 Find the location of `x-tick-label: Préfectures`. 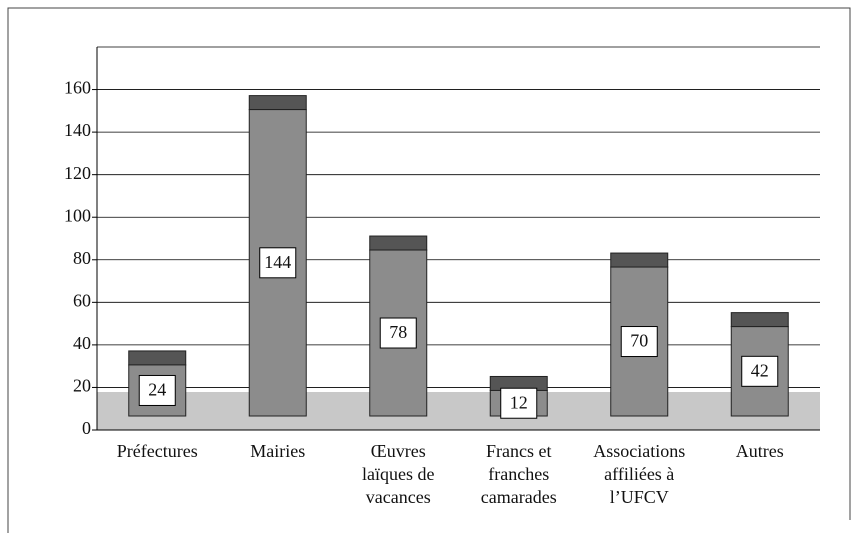

x-tick-label: Préfectures is located at coordinates (157, 451).